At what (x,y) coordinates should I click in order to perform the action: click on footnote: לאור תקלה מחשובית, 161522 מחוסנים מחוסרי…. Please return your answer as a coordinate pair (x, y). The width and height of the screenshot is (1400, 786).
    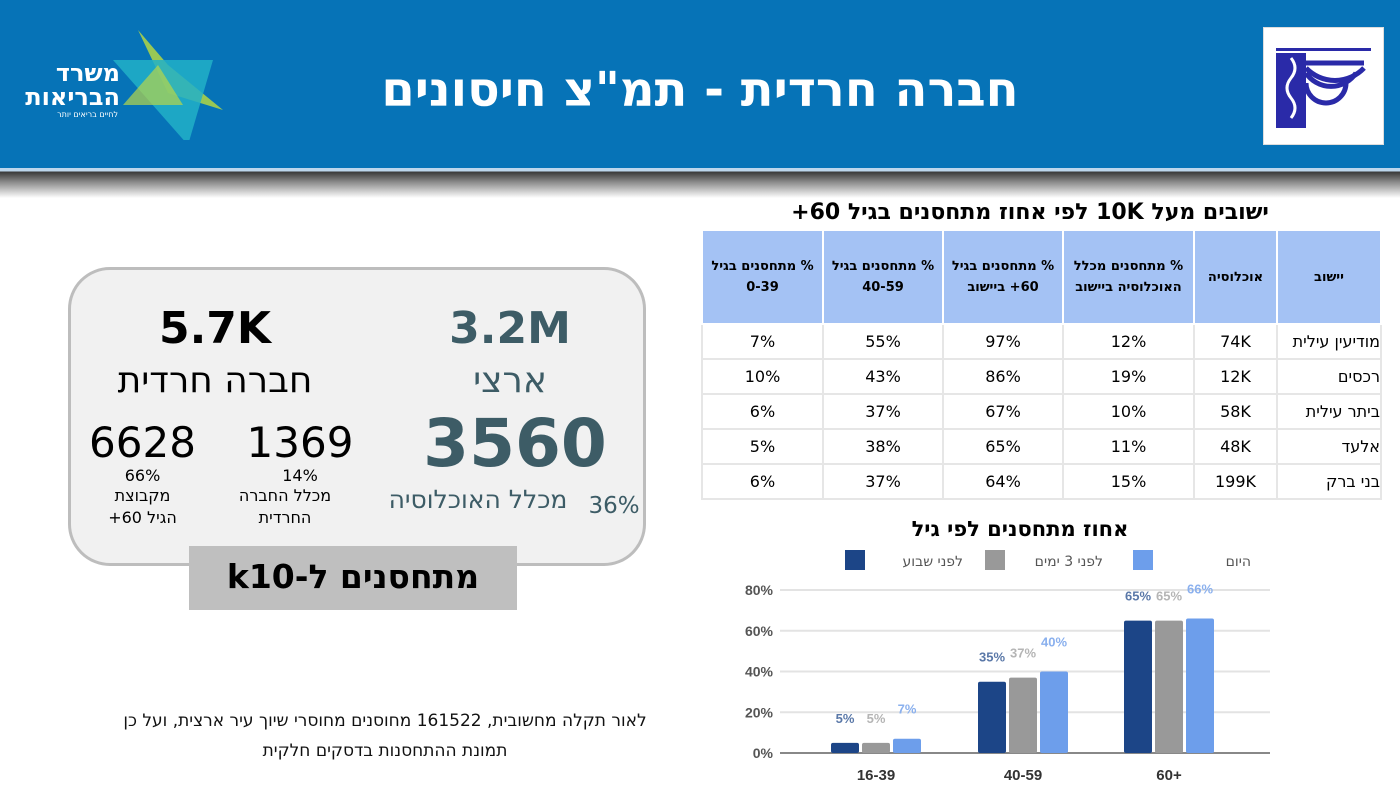
    Looking at the image, I should click on (385, 736).